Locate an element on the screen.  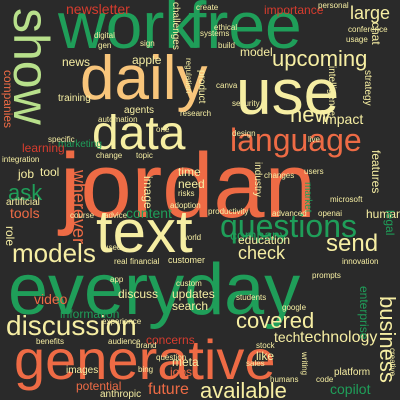
word-systems: systems is located at coordinates (215, 33).